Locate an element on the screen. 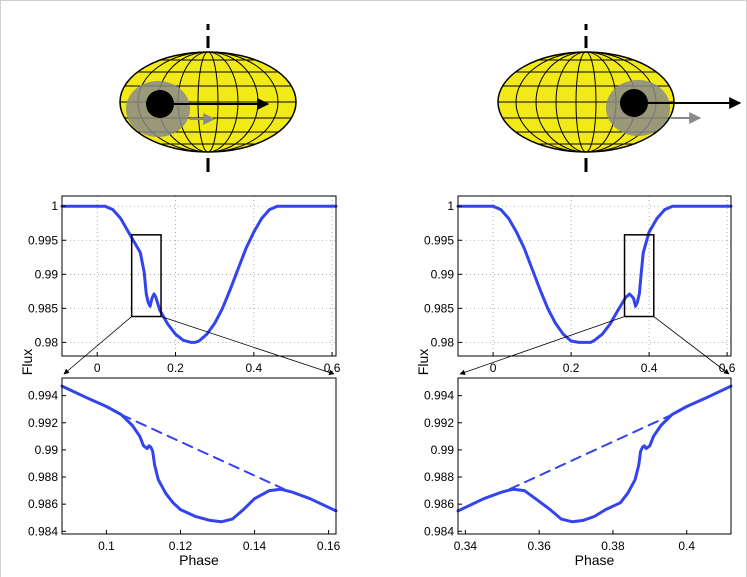 The height and width of the screenshot is (577, 747). x-tick-label: 0.36 is located at coordinates (539, 546).